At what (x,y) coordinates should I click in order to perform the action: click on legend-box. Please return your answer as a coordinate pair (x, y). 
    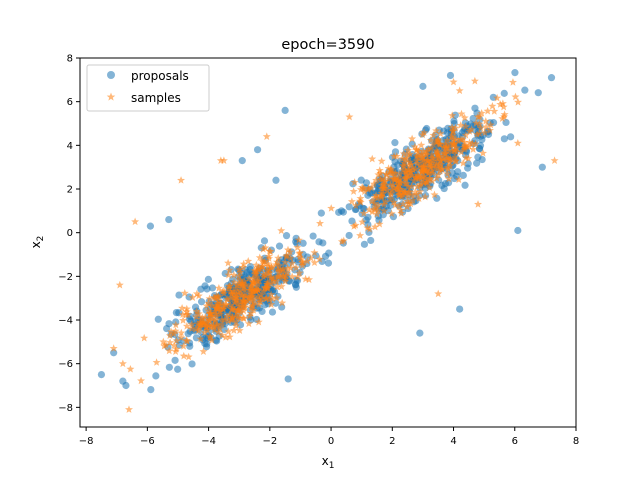
    Looking at the image, I should click on (148, 88).